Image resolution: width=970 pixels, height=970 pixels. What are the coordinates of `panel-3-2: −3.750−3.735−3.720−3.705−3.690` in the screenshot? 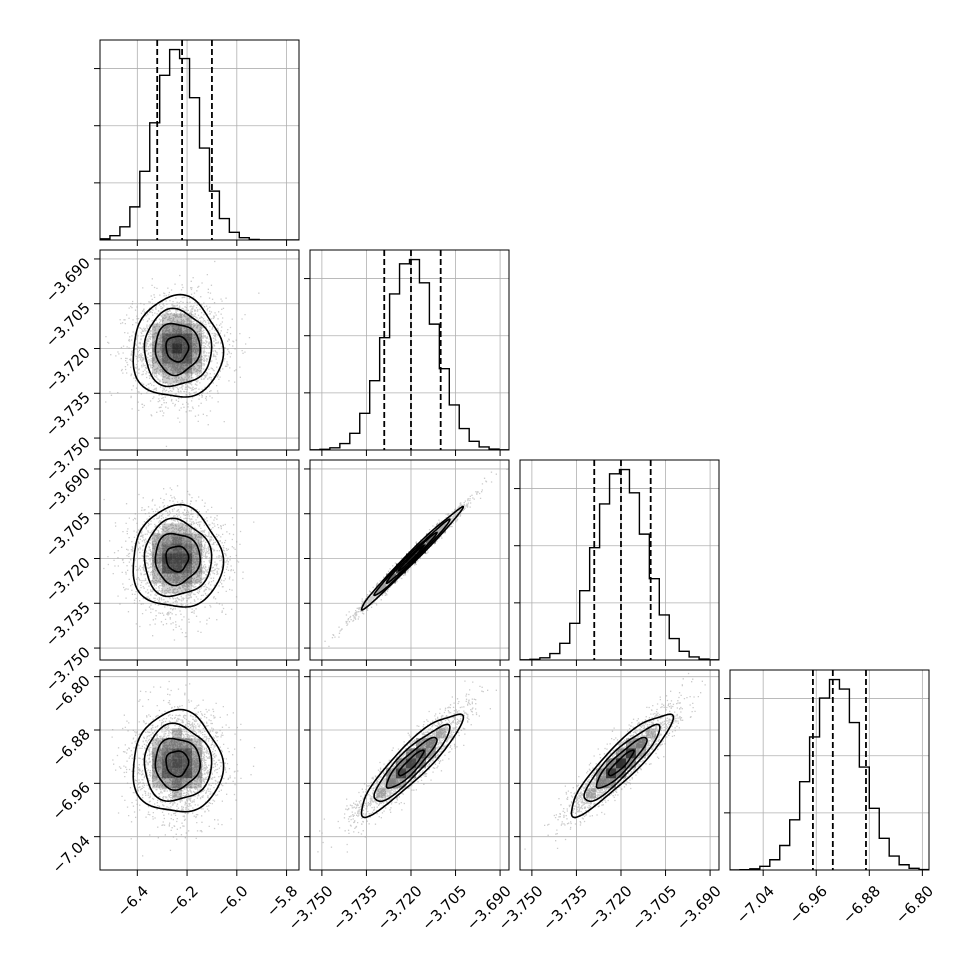 It's located at (610, 801).